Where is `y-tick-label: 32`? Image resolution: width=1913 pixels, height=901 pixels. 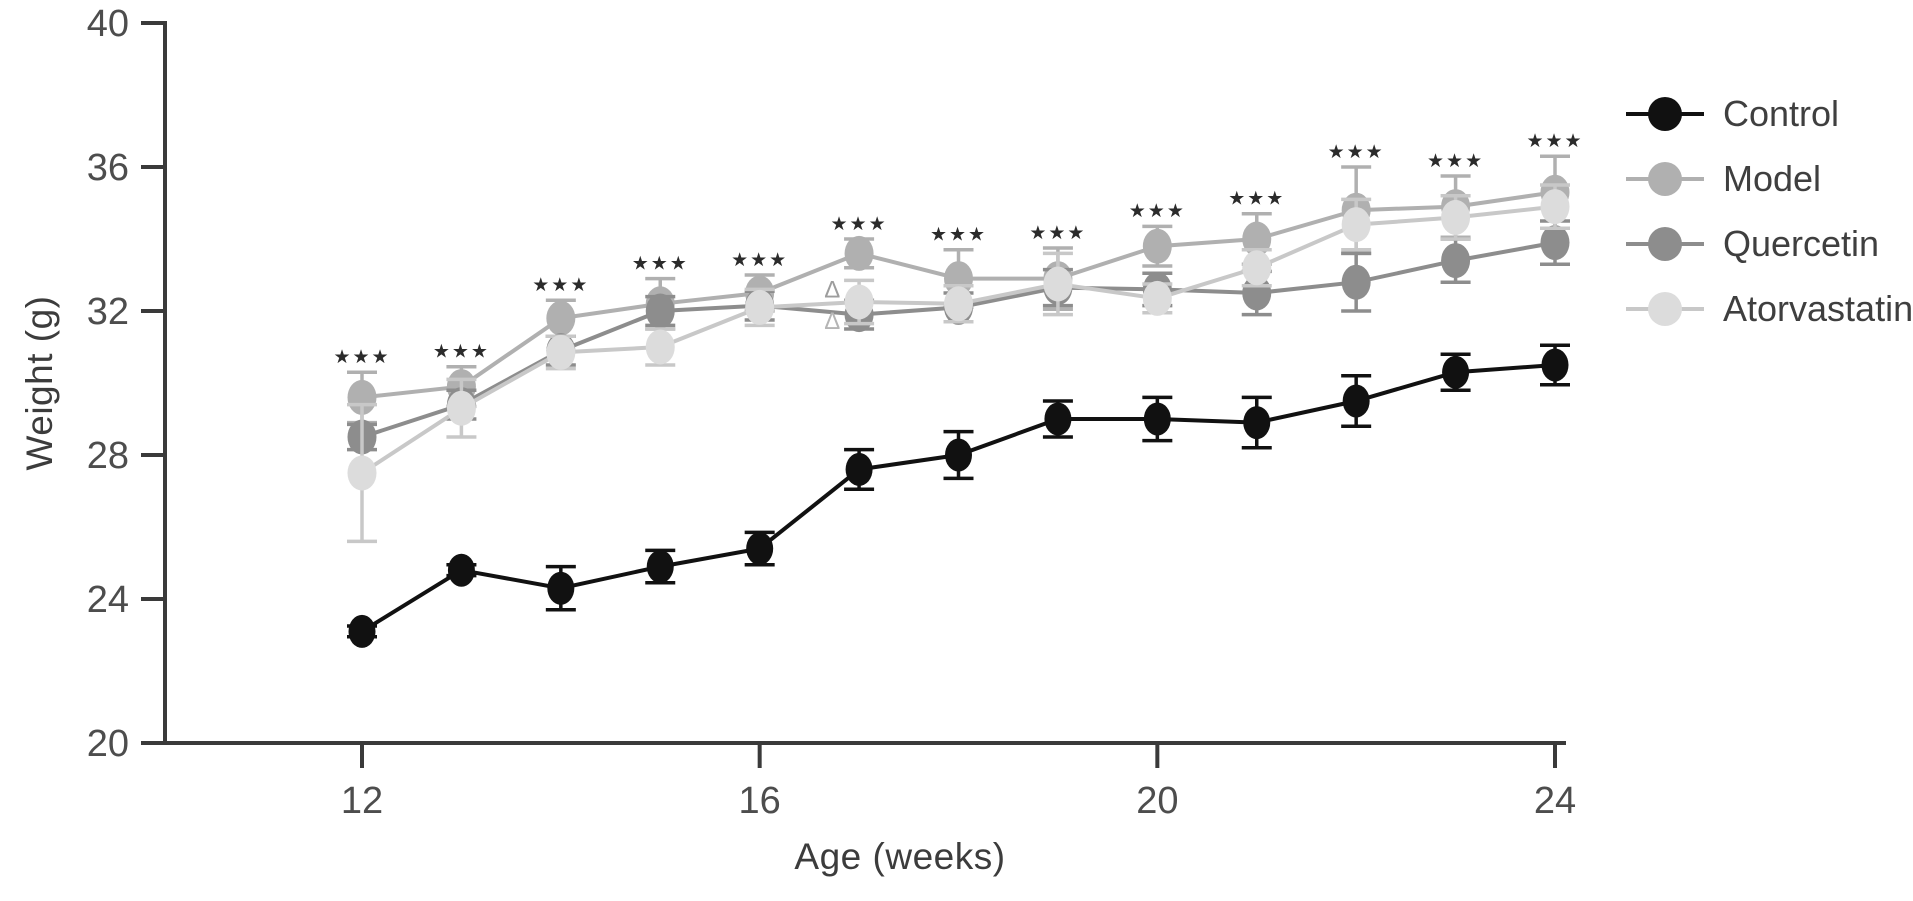 y-tick-label: 32 is located at coordinates (108, 312).